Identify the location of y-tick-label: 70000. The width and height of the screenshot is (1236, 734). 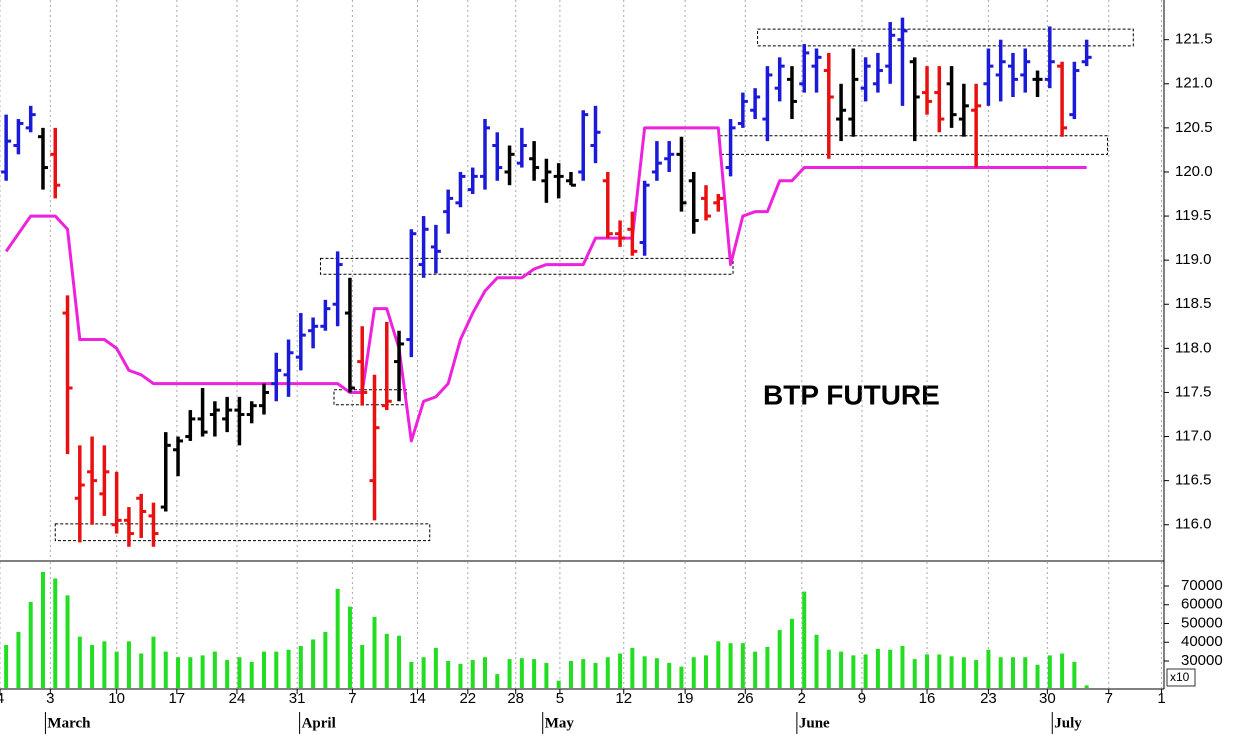
(1202, 585).